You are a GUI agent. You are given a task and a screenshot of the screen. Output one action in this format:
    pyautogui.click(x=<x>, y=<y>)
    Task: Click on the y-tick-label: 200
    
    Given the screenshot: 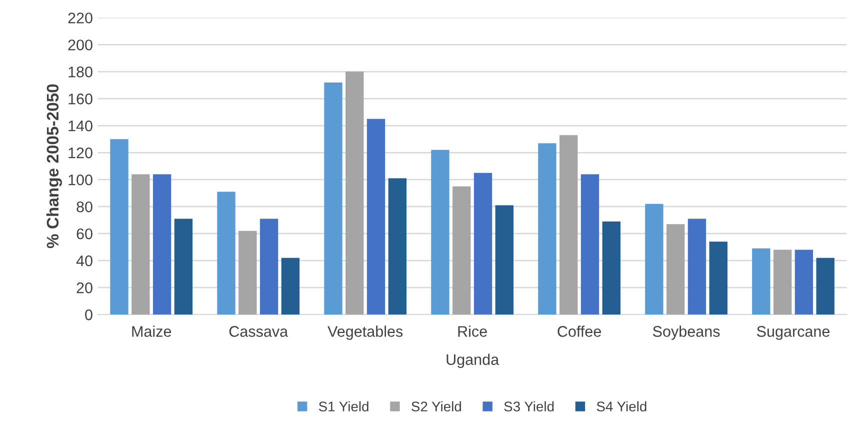 What is the action you would take?
    pyautogui.click(x=80, y=45)
    